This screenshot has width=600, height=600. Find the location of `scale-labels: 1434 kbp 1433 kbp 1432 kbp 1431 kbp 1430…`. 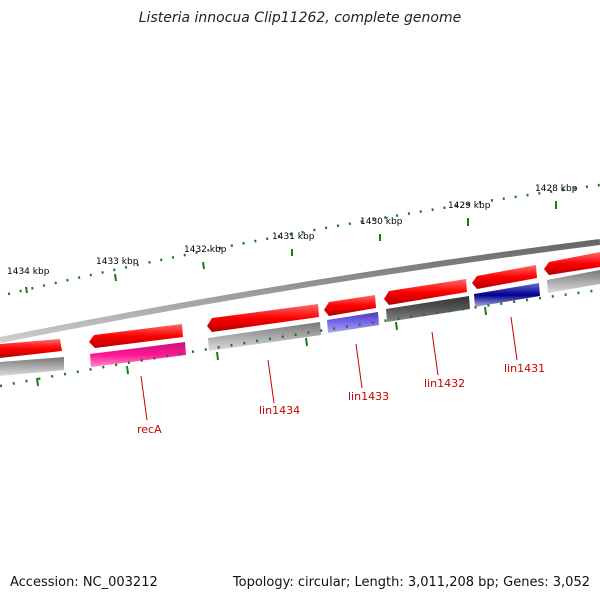

scale-labels: 1434 kbp 1433 kbp 1432 kbp 1431 kbp 1430… is located at coordinates (292, 230).